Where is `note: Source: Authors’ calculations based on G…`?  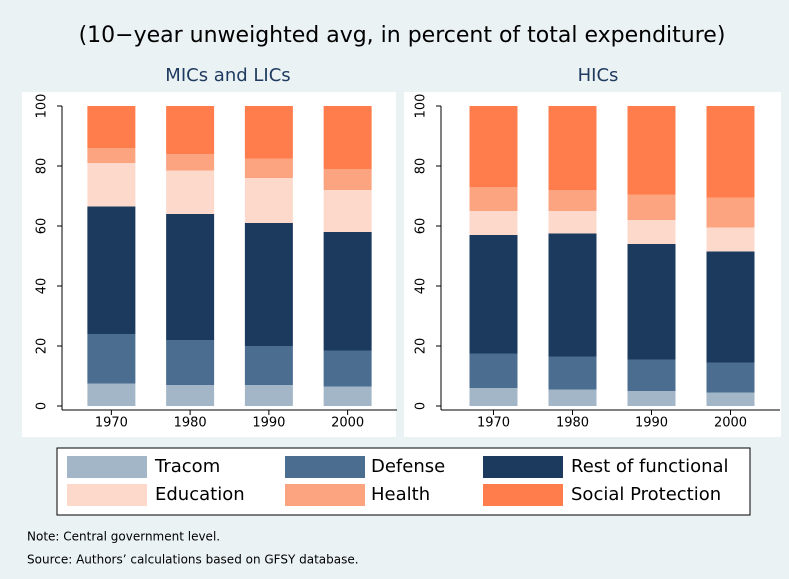
note: Source: Authors’ calculations based on G… is located at coordinates (193, 560).